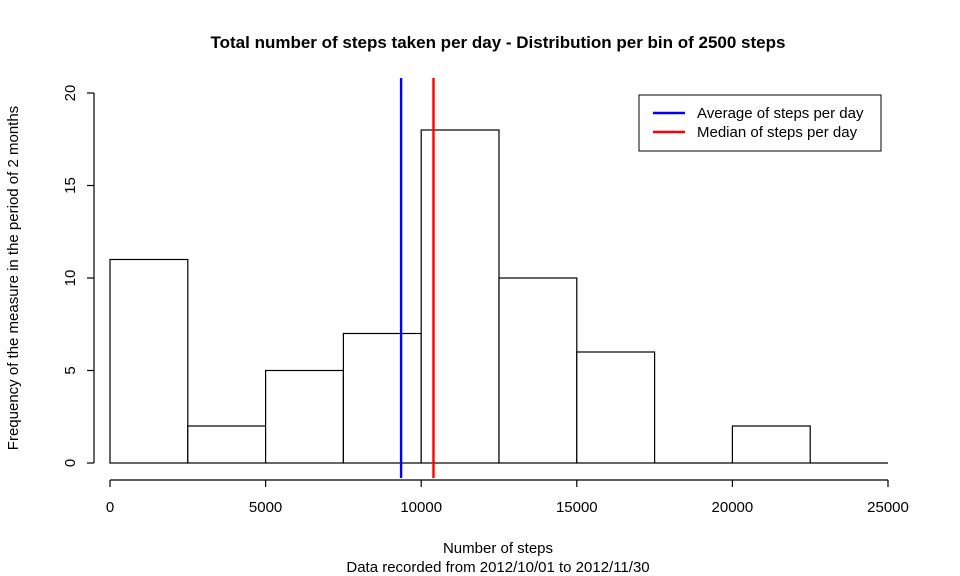 This screenshot has height=576, width=960. Describe the element at coordinates (777, 132) in the screenshot. I see `legend-label: Median of steps per day` at that location.